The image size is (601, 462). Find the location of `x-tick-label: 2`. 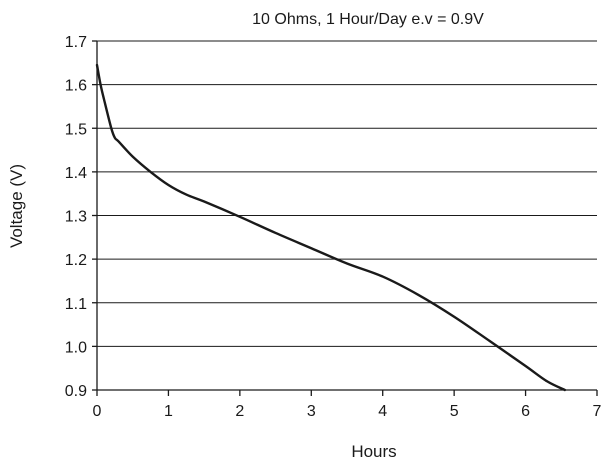

x-tick-label: 2 is located at coordinates (239, 411).